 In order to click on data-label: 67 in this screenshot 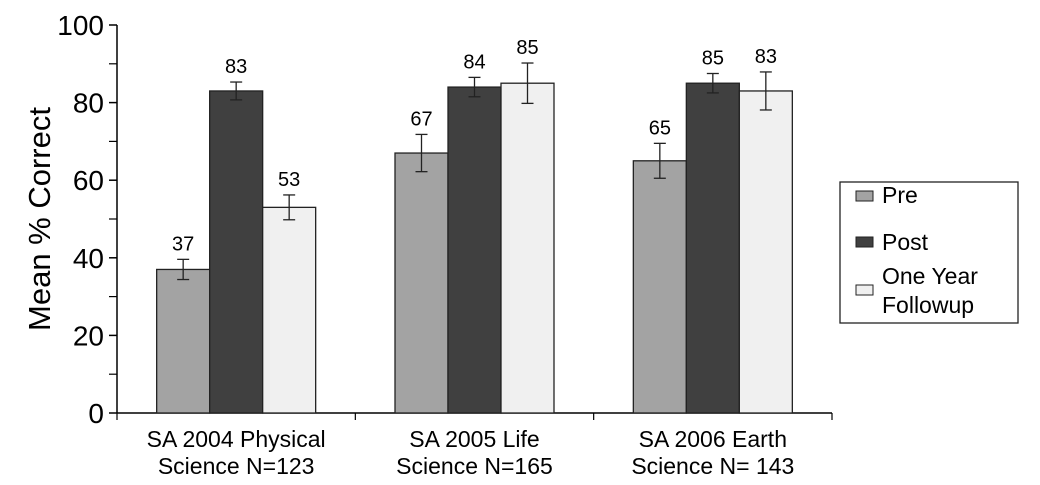, I will do `click(421, 119)`.